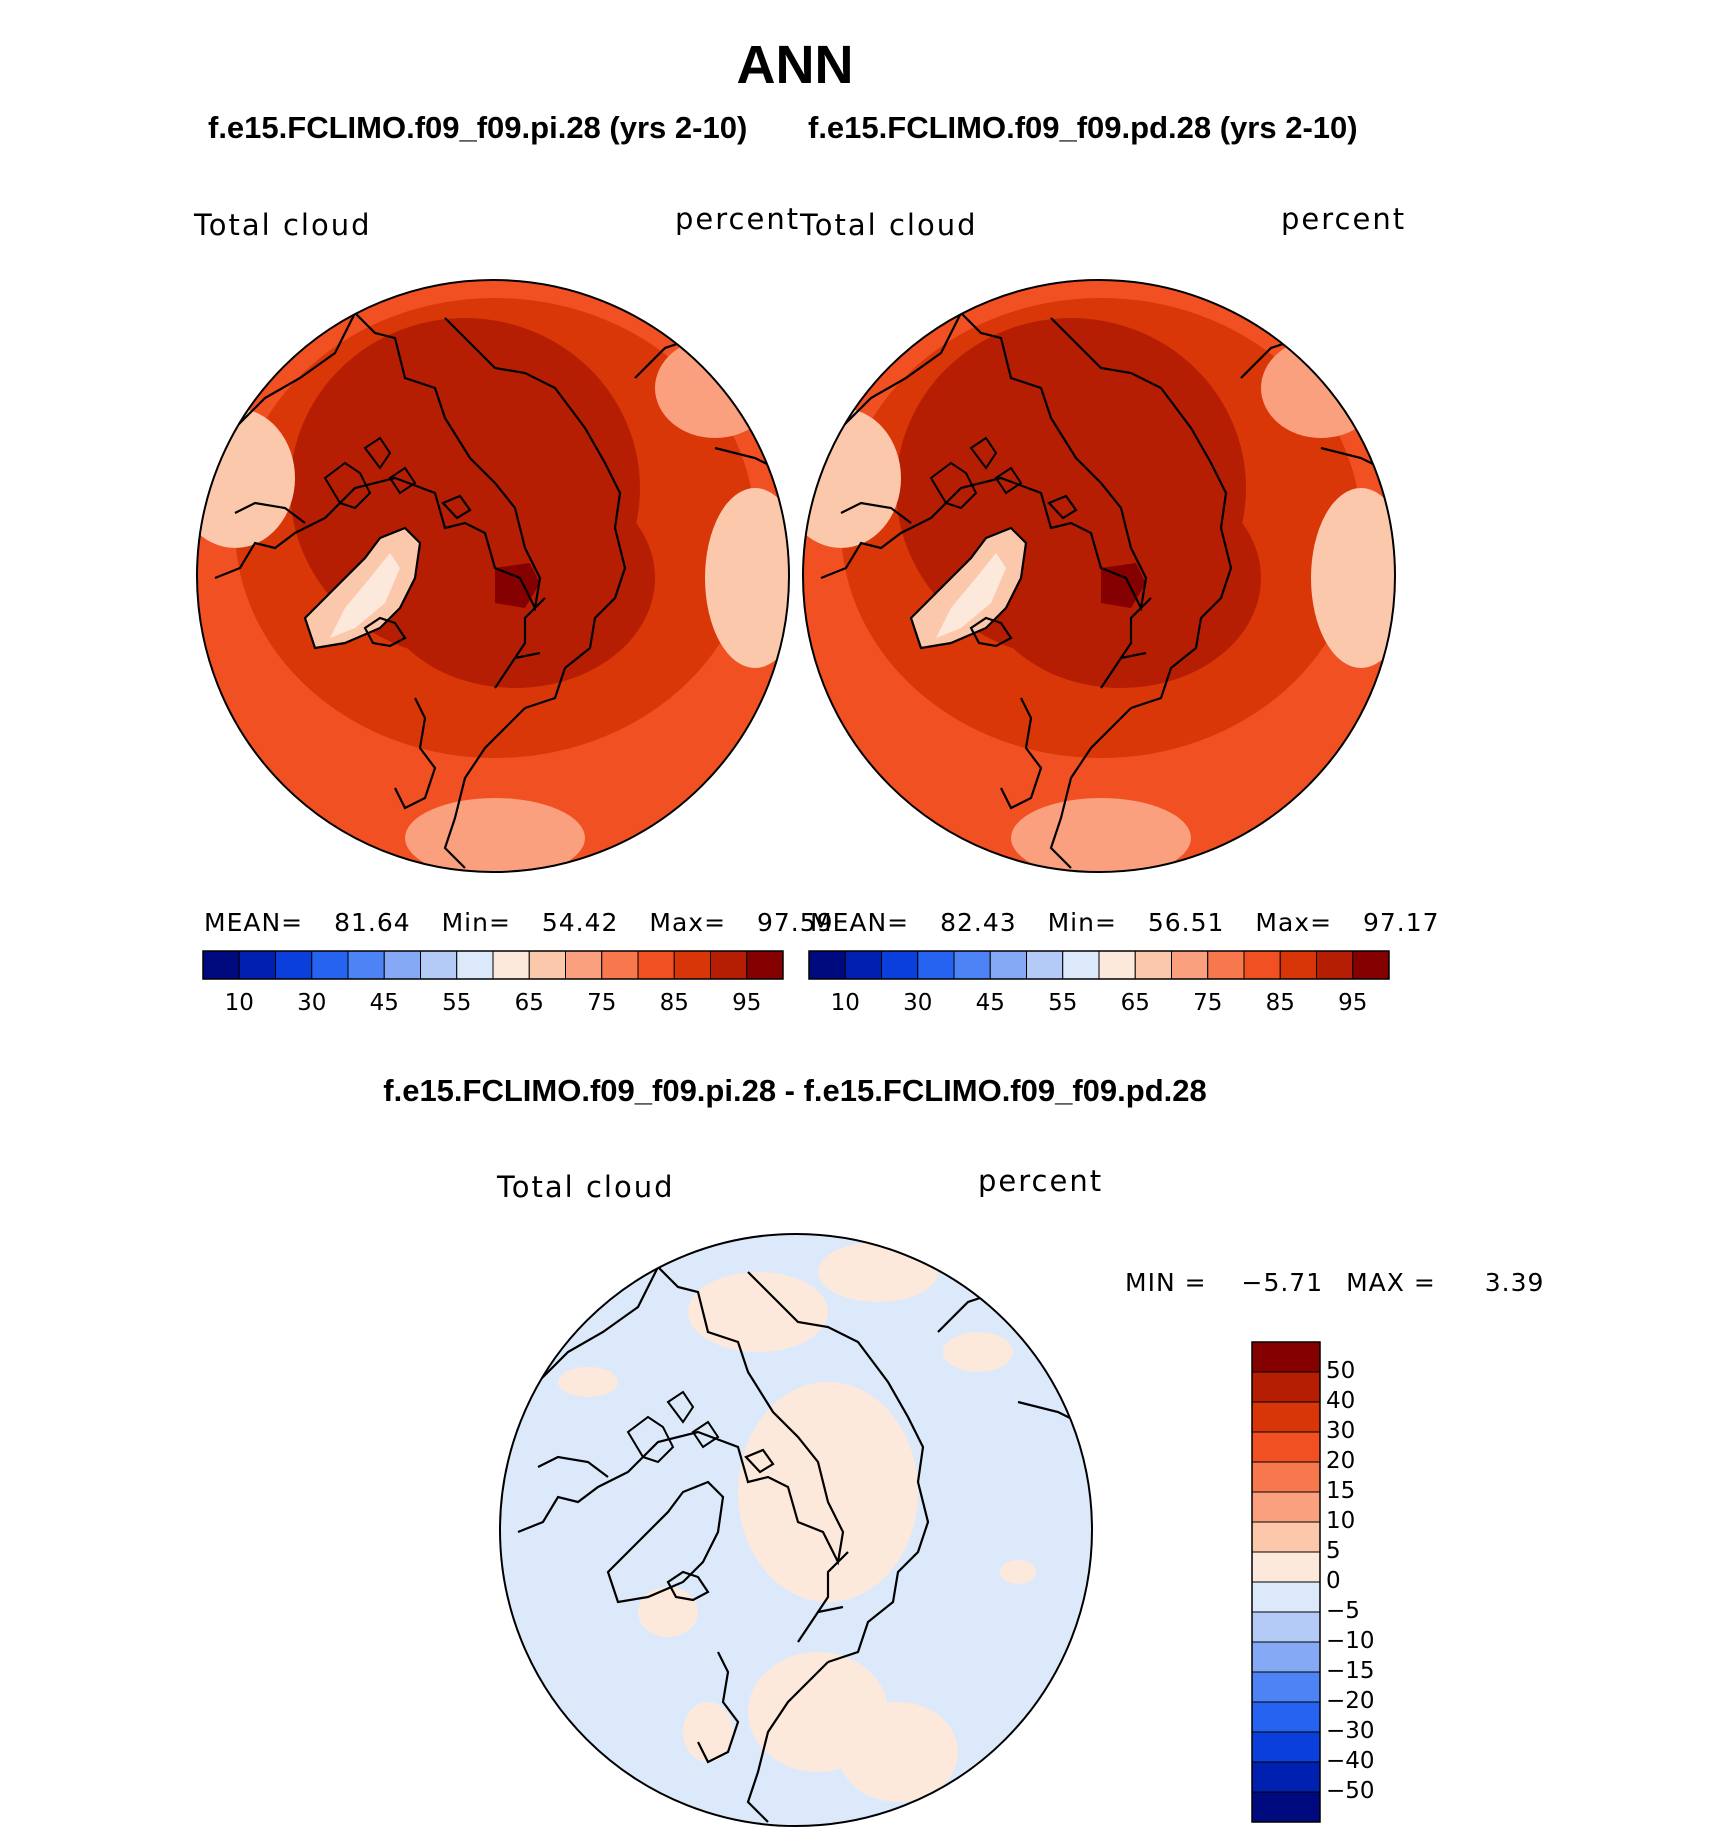 The image size is (1710, 1839). Describe the element at coordinates (1099, 1005) in the screenshot. I see `colorbar-right-ticks: 10 30 45 55 65 75 85 95` at that location.